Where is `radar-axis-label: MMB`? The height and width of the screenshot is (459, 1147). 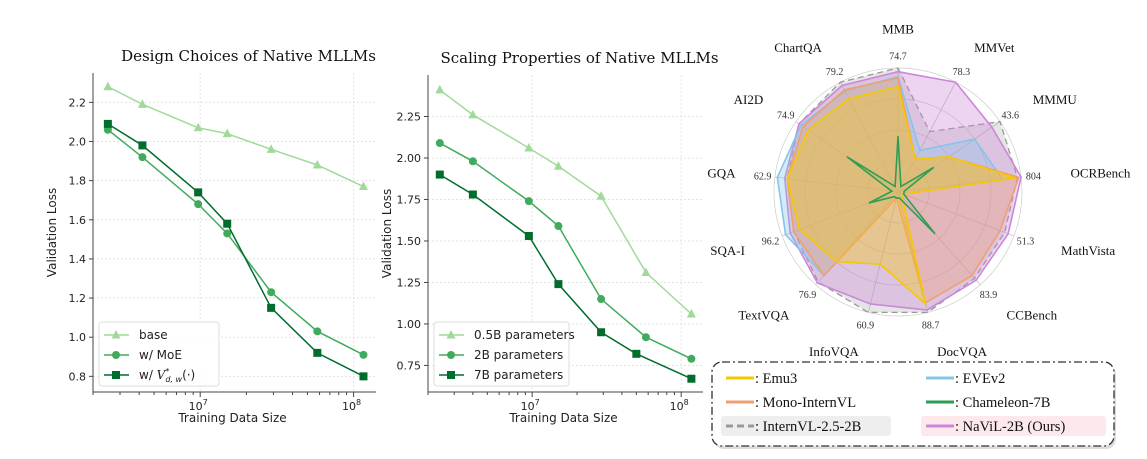
radar-axis-label: MMB is located at coordinates (898, 28).